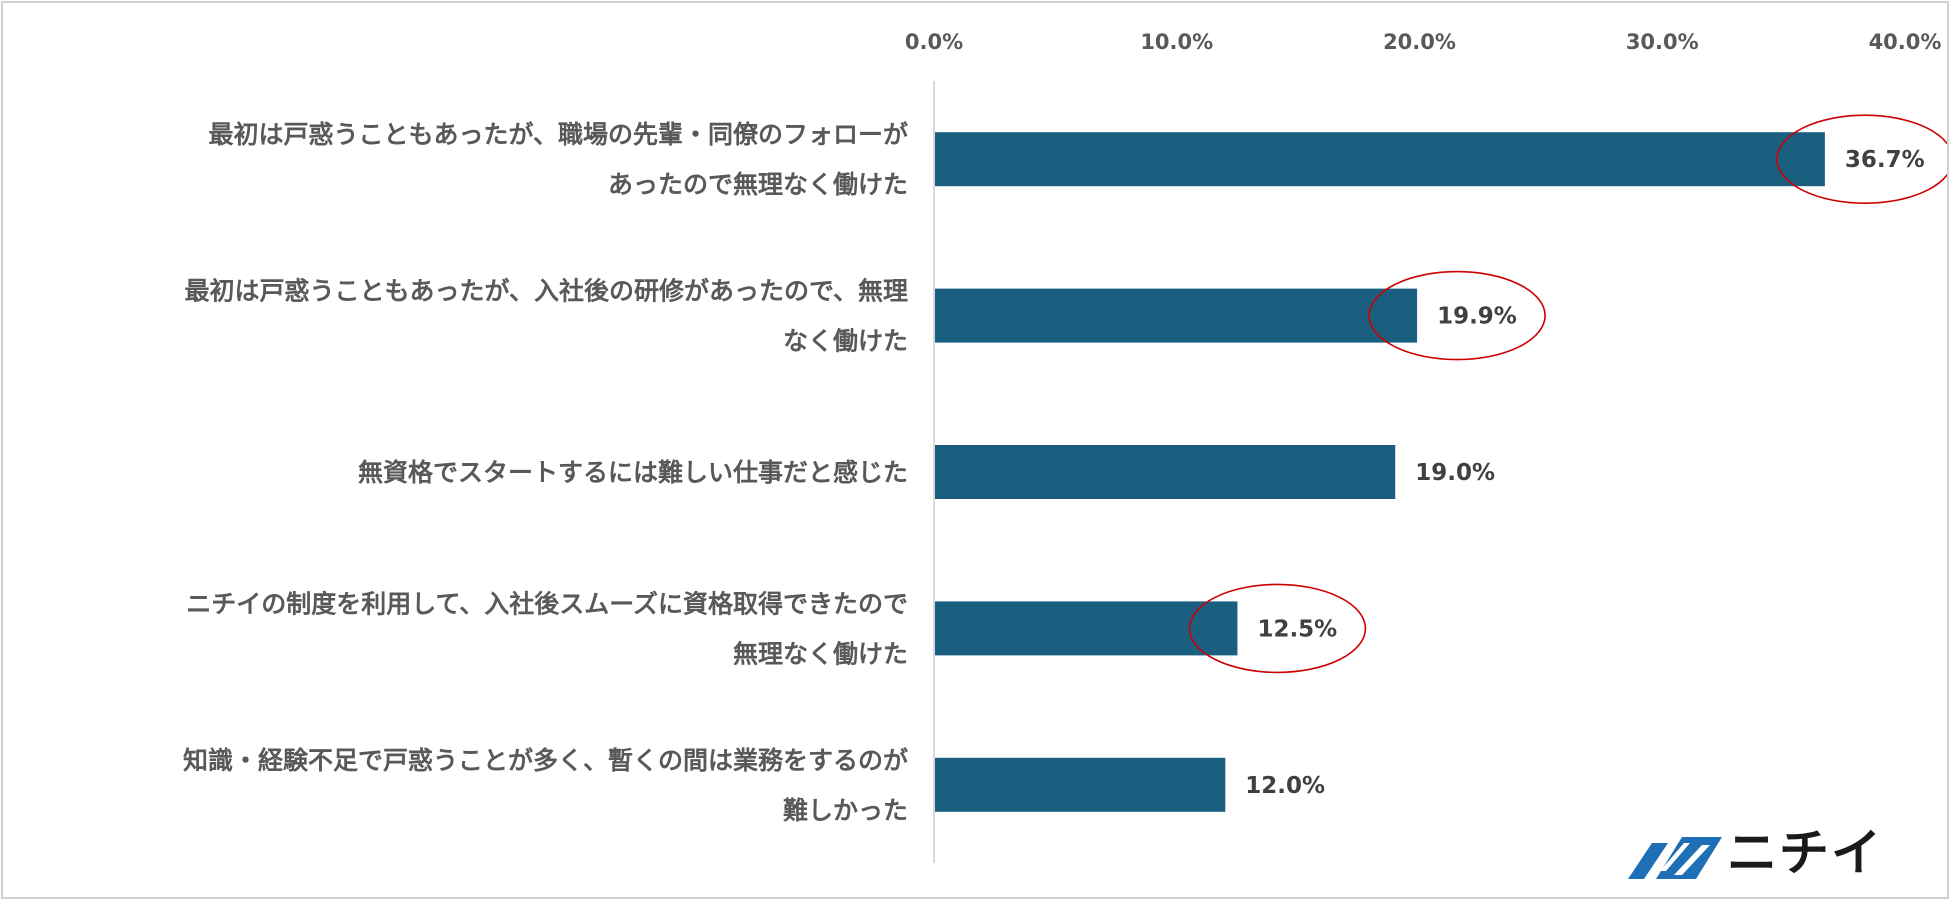 The height and width of the screenshot is (900, 1950). I want to click on data-label: 36.7%, so click(1885, 160).